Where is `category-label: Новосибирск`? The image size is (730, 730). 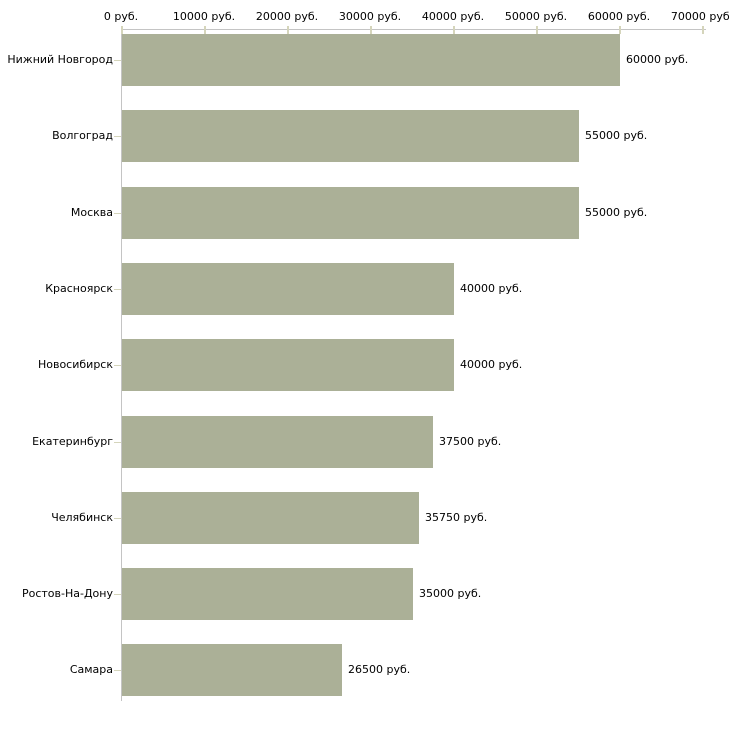 category-label: Новосибирск is located at coordinates (75, 364).